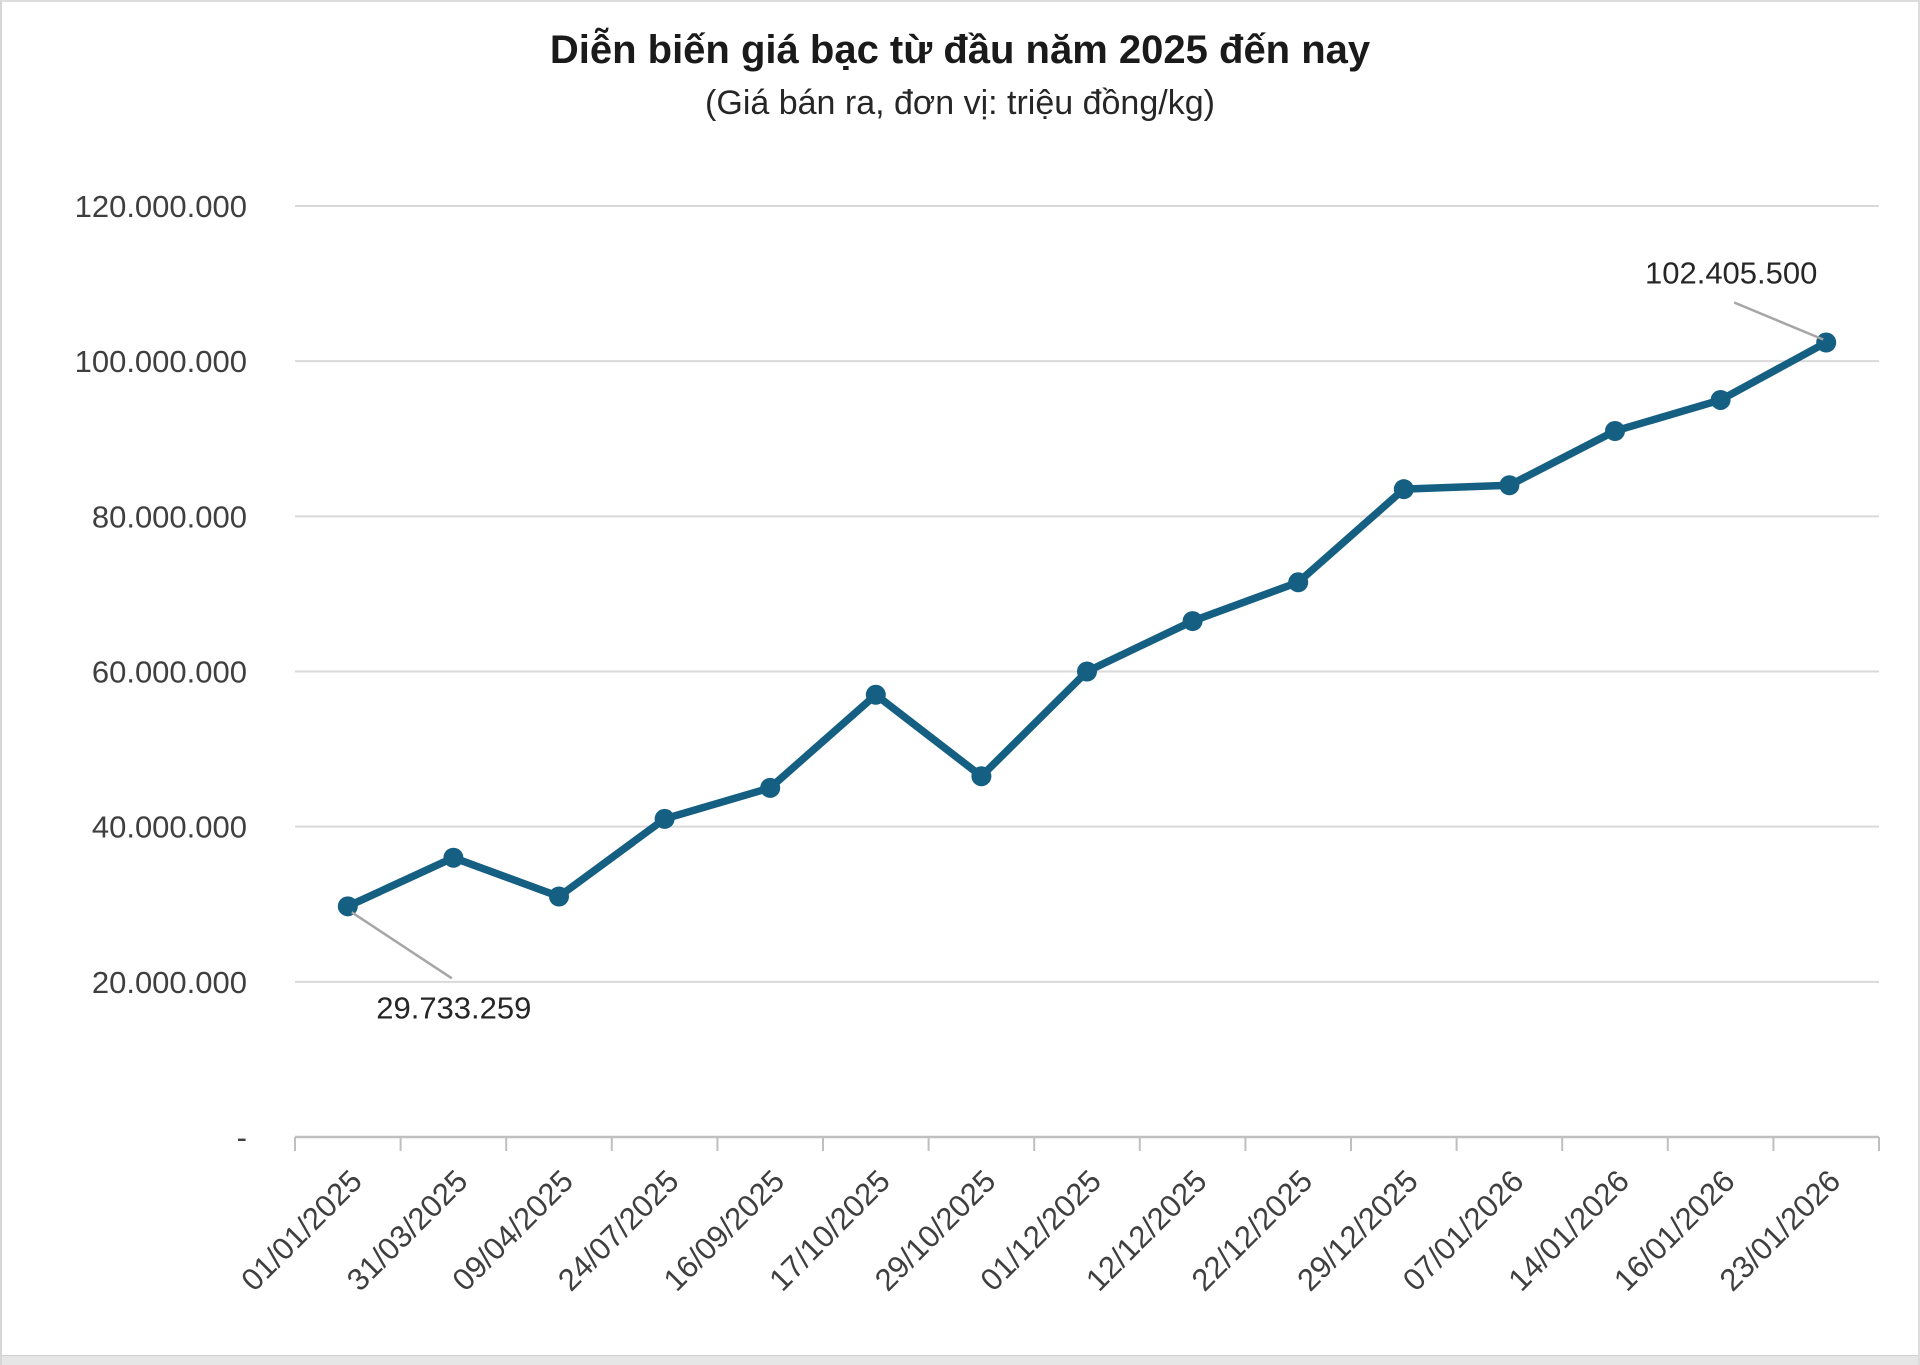 The image size is (1920, 1365). What do you see at coordinates (161, 206) in the screenshot?
I see `y-tick-label: 120.000.000` at bounding box center [161, 206].